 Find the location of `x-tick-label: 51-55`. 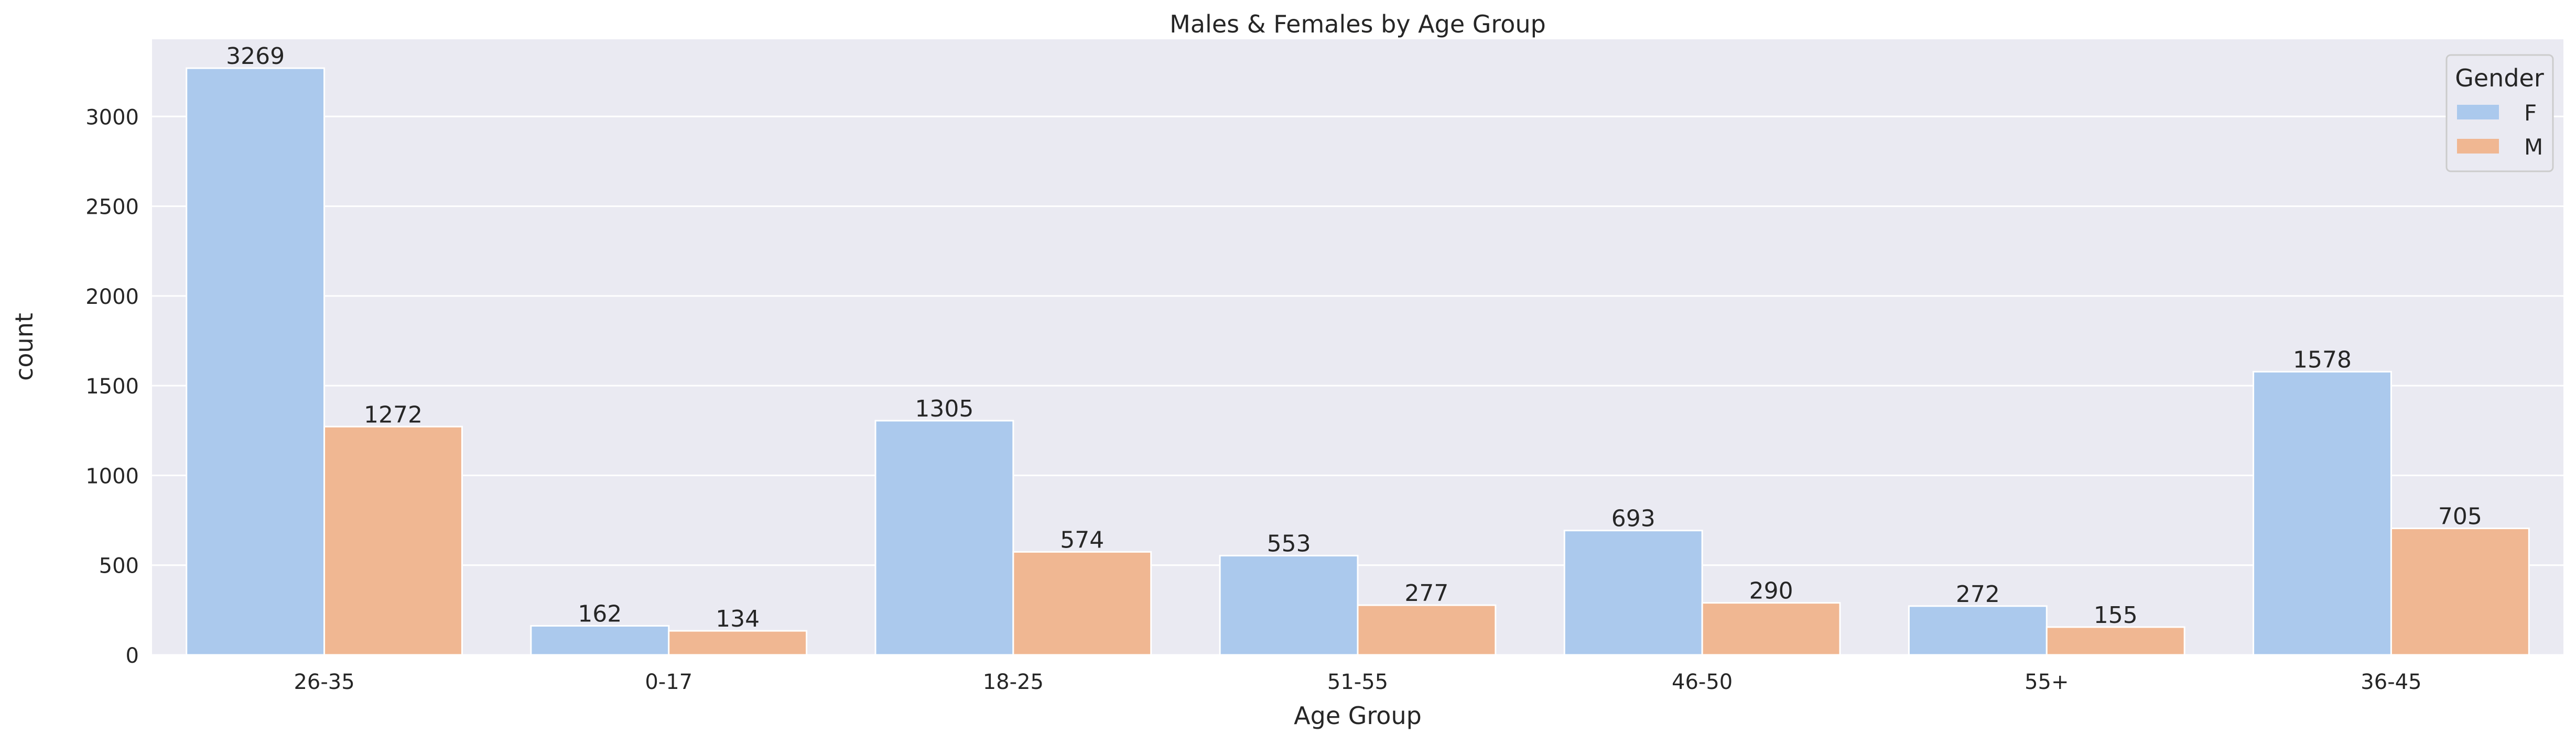

x-tick-label: 51-55 is located at coordinates (1357, 682).